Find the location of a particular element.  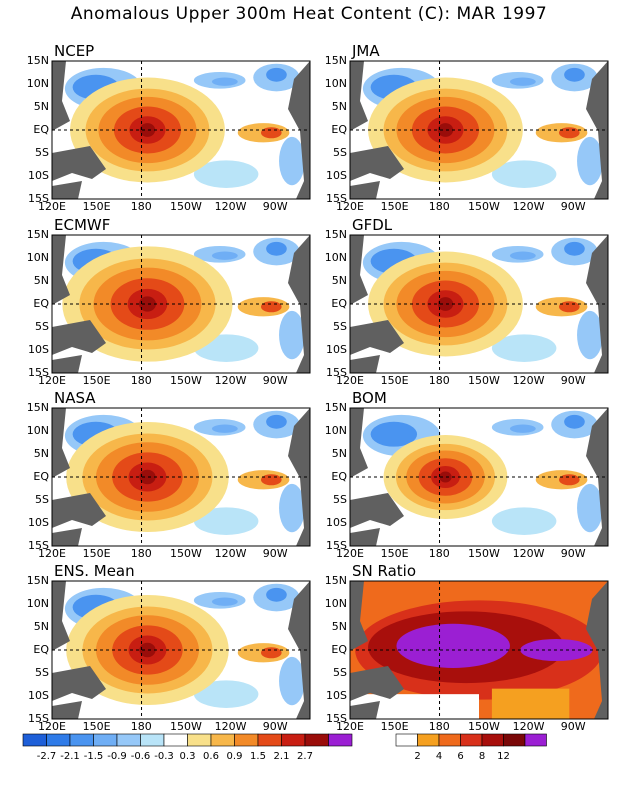

colorbar-label: 2 is located at coordinates (417, 756).